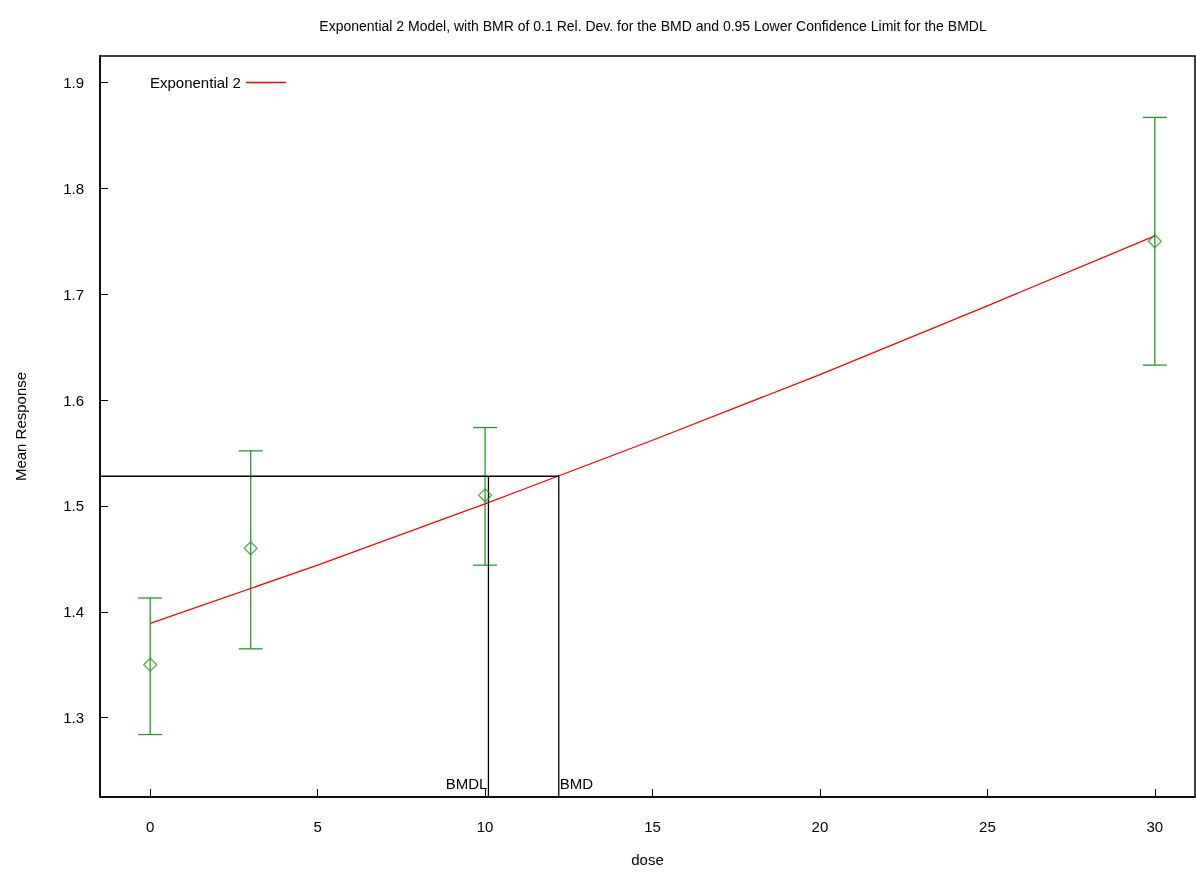  Describe the element at coordinates (652, 826) in the screenshot. I see `x-tick-label: 15` at that location.